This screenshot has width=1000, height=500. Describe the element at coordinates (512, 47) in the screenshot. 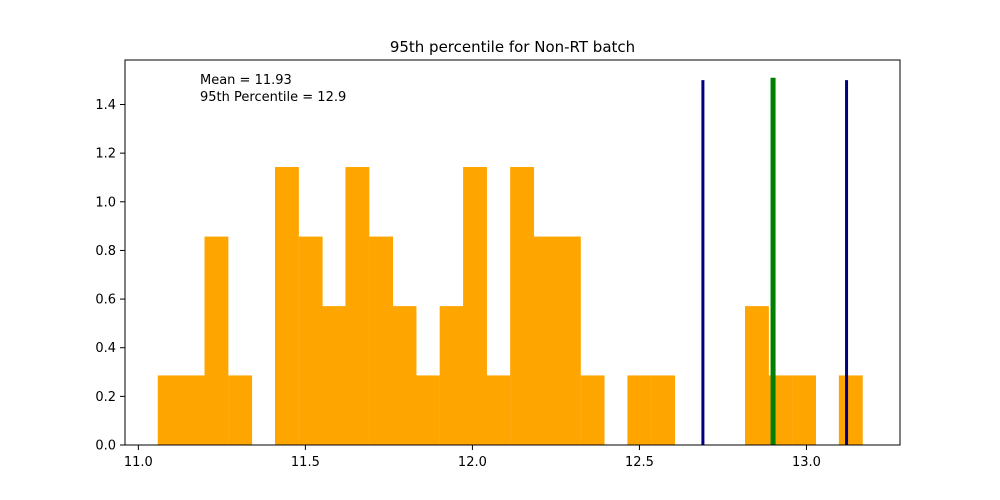

I see `chart-title: 95th percentile for Non-RT batch` at that location.